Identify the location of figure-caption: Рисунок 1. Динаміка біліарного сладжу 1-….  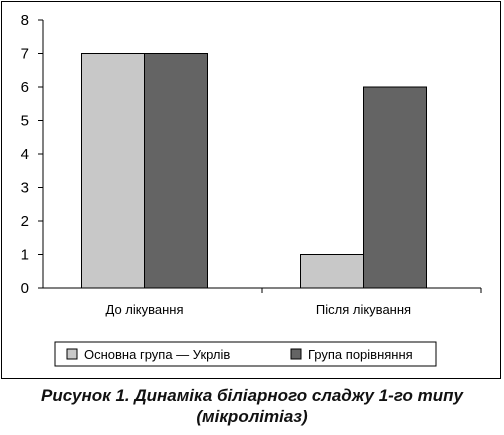
(252, 406).